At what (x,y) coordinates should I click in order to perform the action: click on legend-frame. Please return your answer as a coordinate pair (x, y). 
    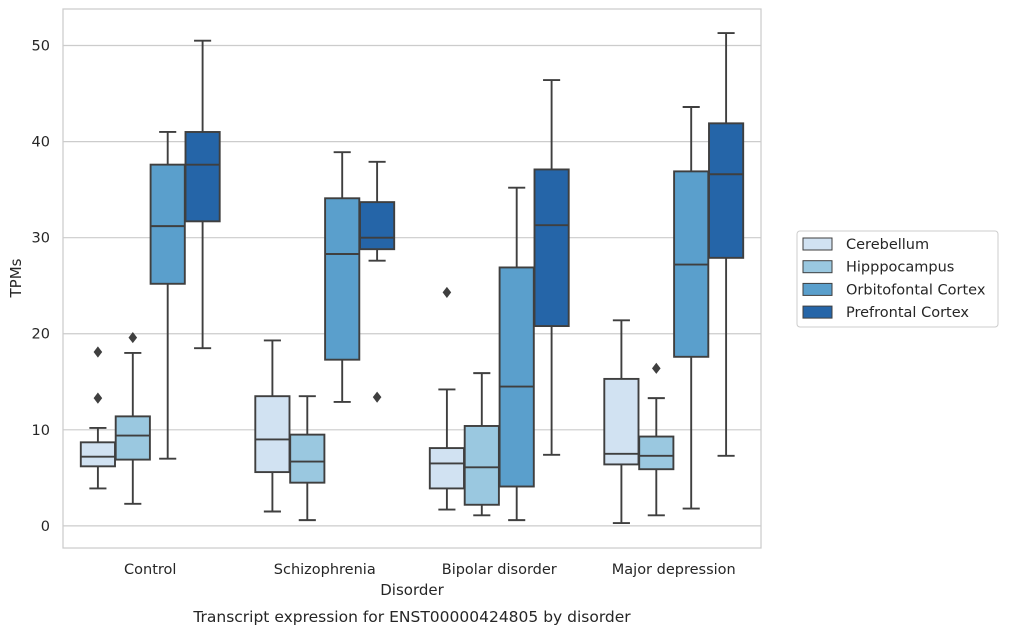
    Looking at the image, I should click on (897, 279).